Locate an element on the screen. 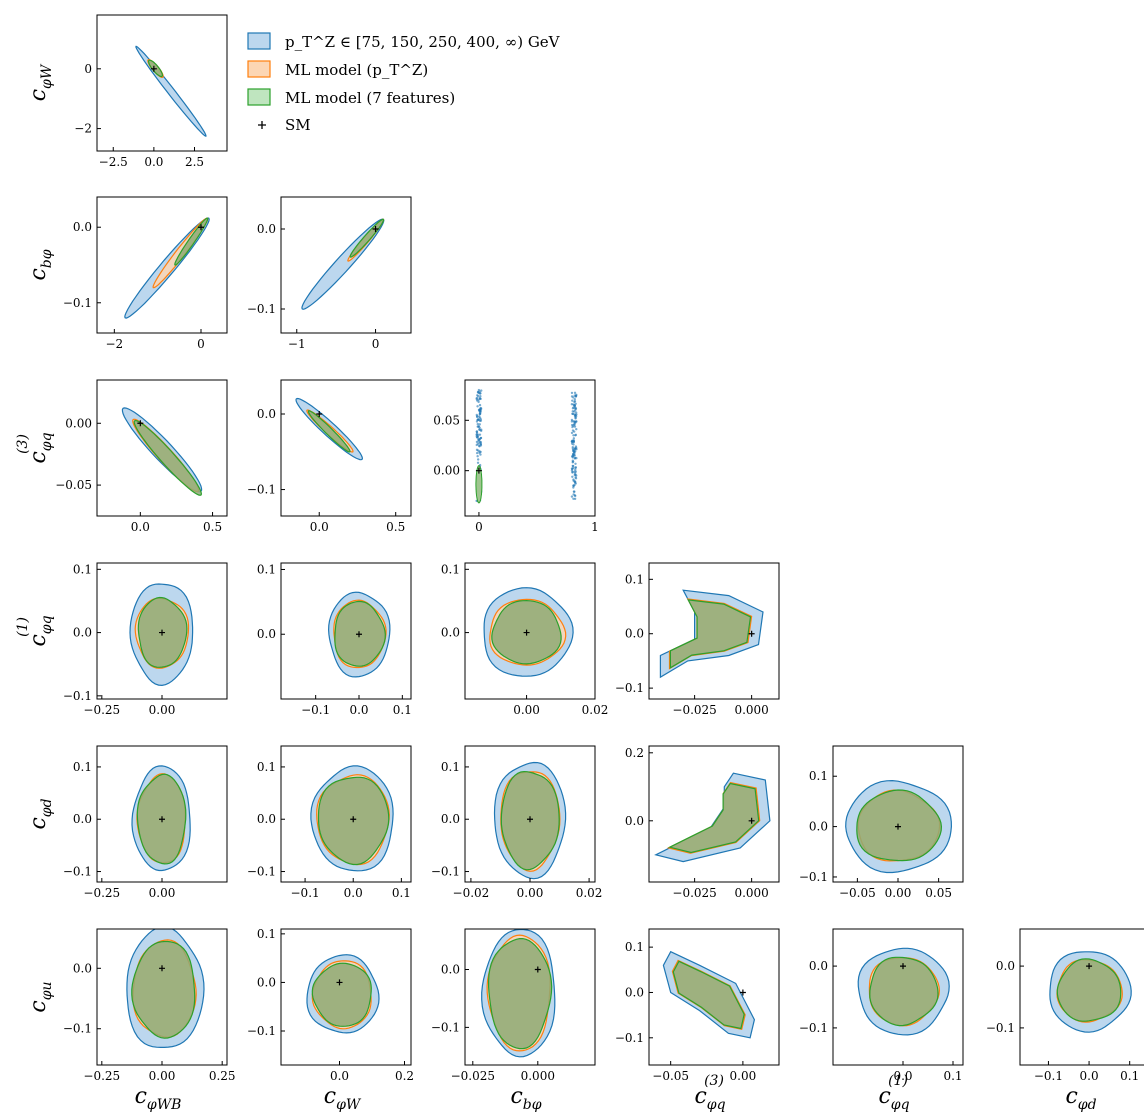 This screenshot has height=1120, width=1144. panel-r5-c5: −0.1 0.0 0.1 −0.1 0.0 is located at coordinates (1065, 1005).